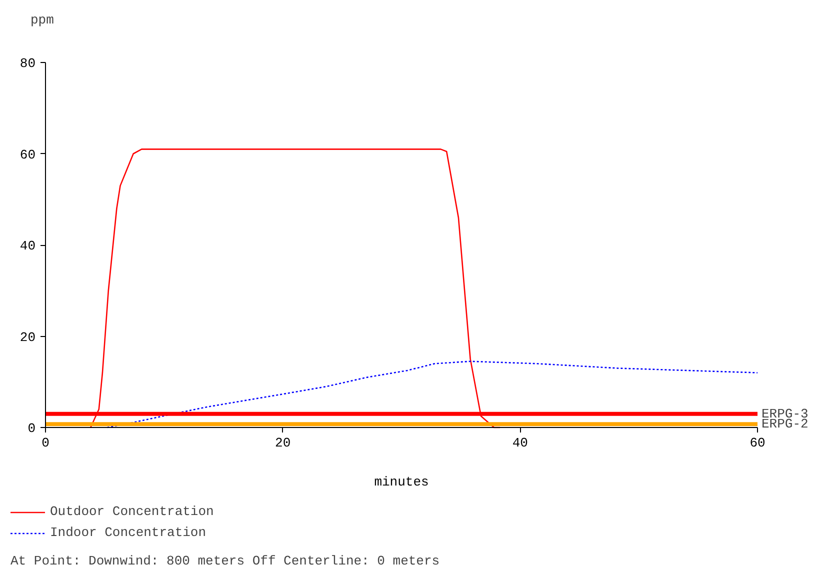  What do you see at coordinates (520, 443) in the screenshot?
I see `x-tick-label: 40` at bounding box center [520, 443].